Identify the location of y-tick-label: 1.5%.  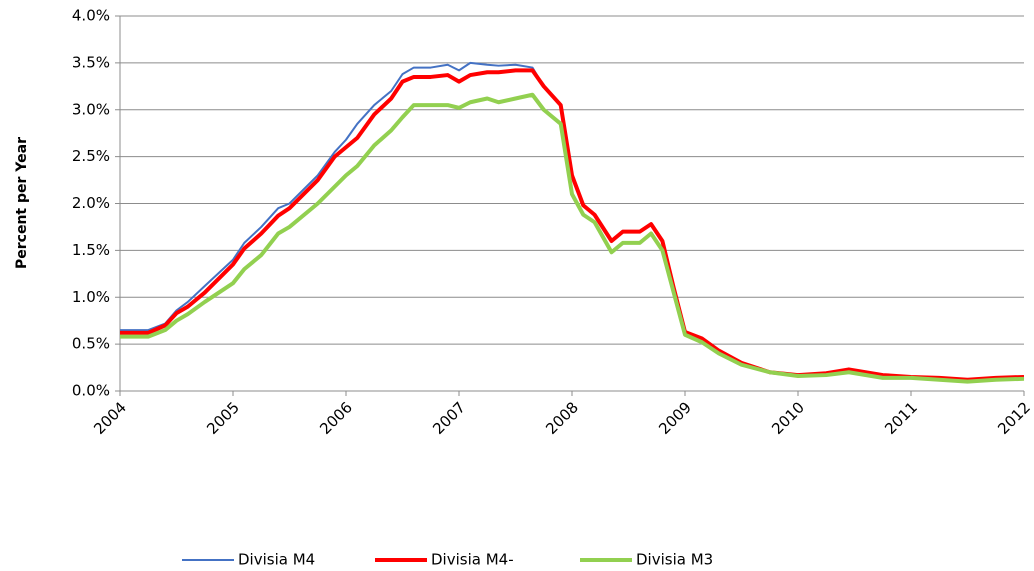
(91, 250).